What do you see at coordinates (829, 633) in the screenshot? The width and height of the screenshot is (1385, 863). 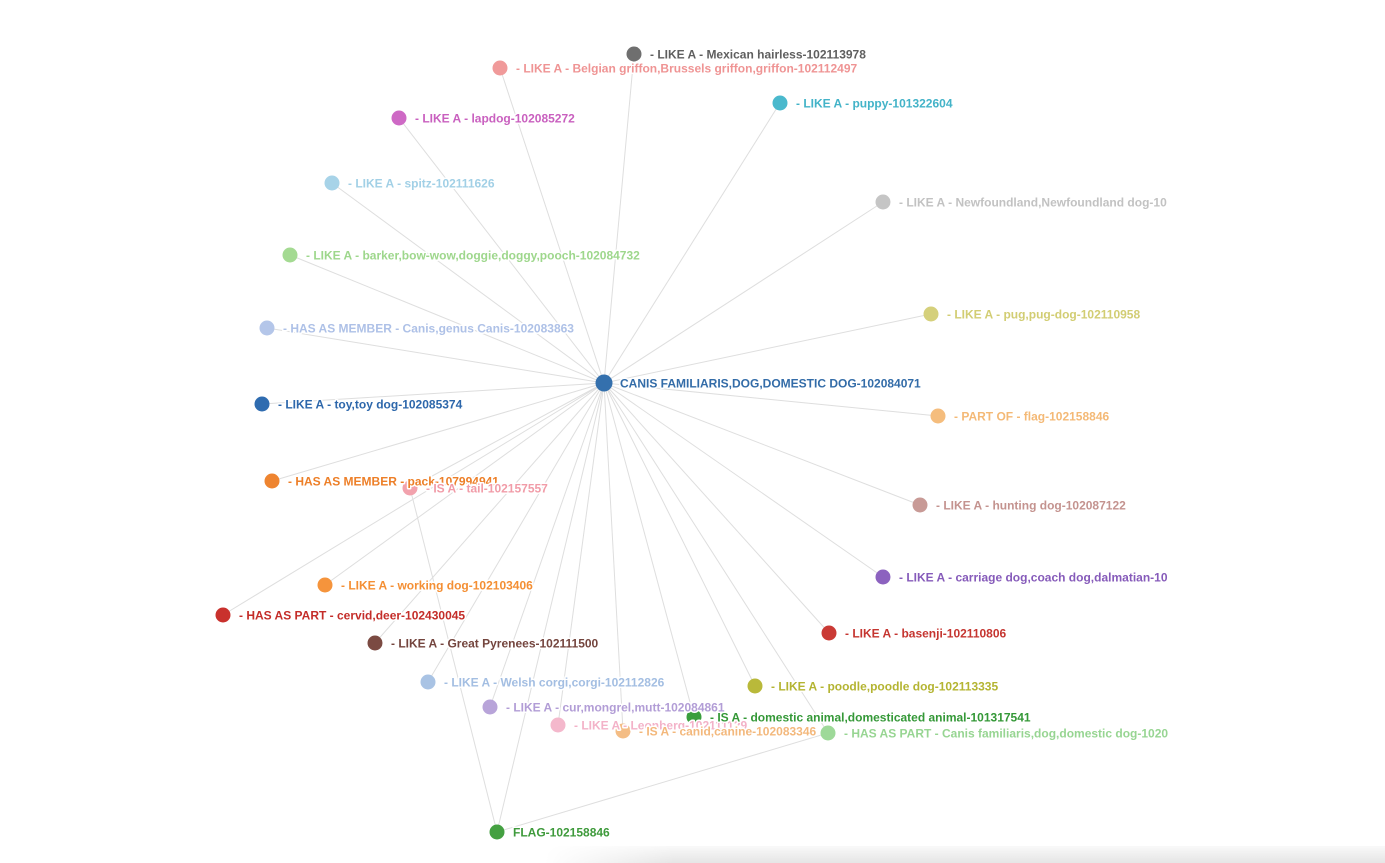 I see `node-basenji` at bounding box center [829, 633].